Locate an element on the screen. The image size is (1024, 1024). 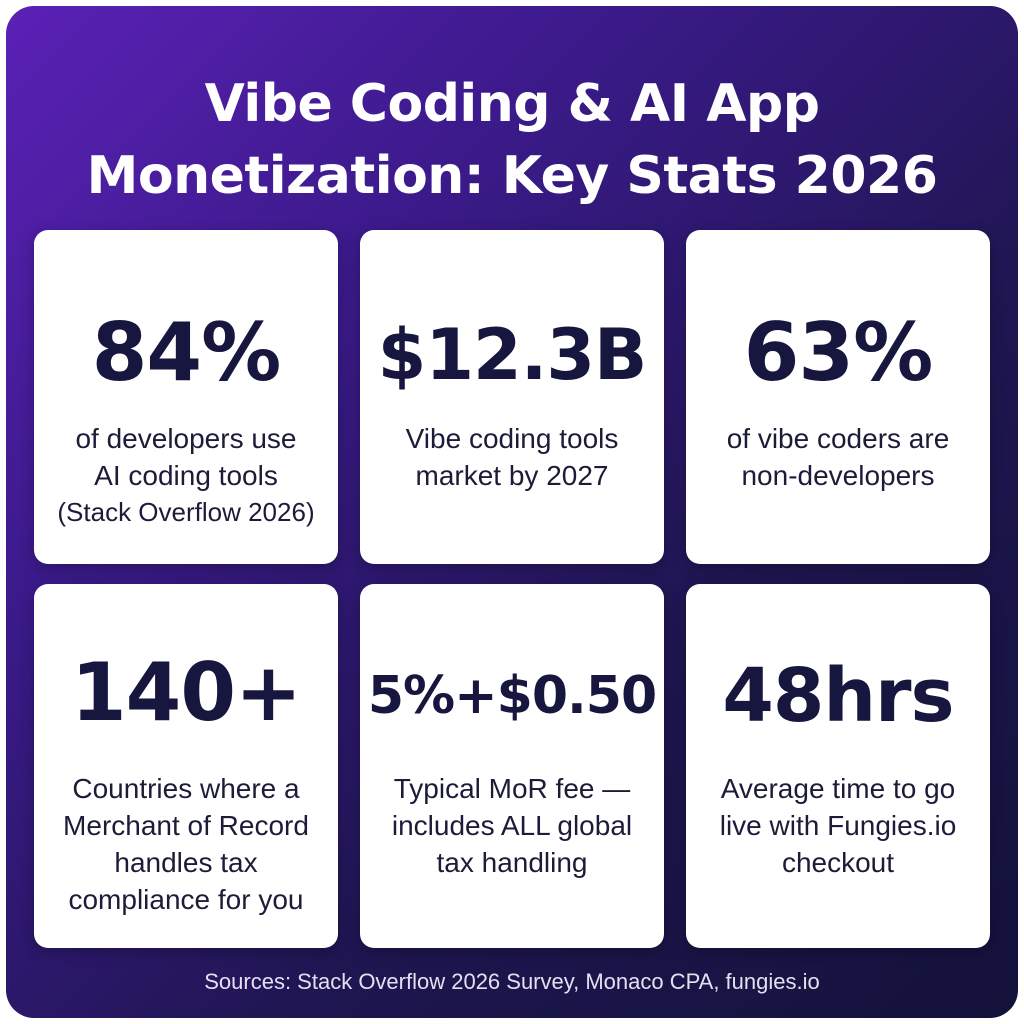
stat-description: Vibe coding tools market by 2027 is located at coordinates (512, 457).